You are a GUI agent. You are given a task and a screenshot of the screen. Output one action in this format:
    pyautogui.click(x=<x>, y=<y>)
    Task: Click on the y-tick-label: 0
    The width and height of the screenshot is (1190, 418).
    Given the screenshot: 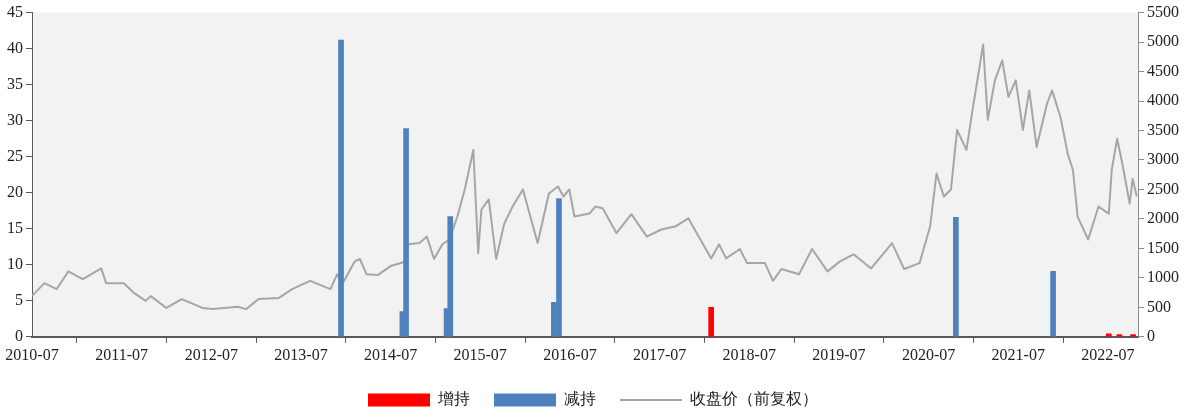 What is the action you would take?
    pyautogui.click(x=19, y=335)
    